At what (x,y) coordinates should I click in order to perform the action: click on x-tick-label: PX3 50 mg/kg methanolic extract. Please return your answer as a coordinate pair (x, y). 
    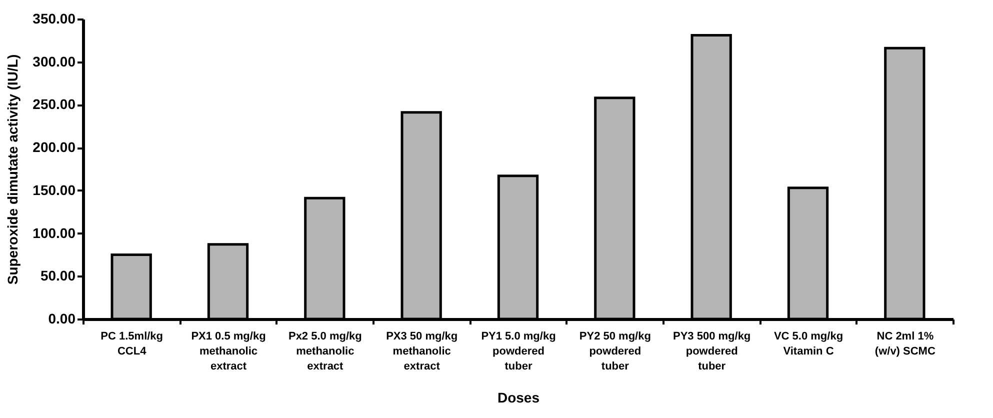
    Looking at the image, I should click on (422, 351).